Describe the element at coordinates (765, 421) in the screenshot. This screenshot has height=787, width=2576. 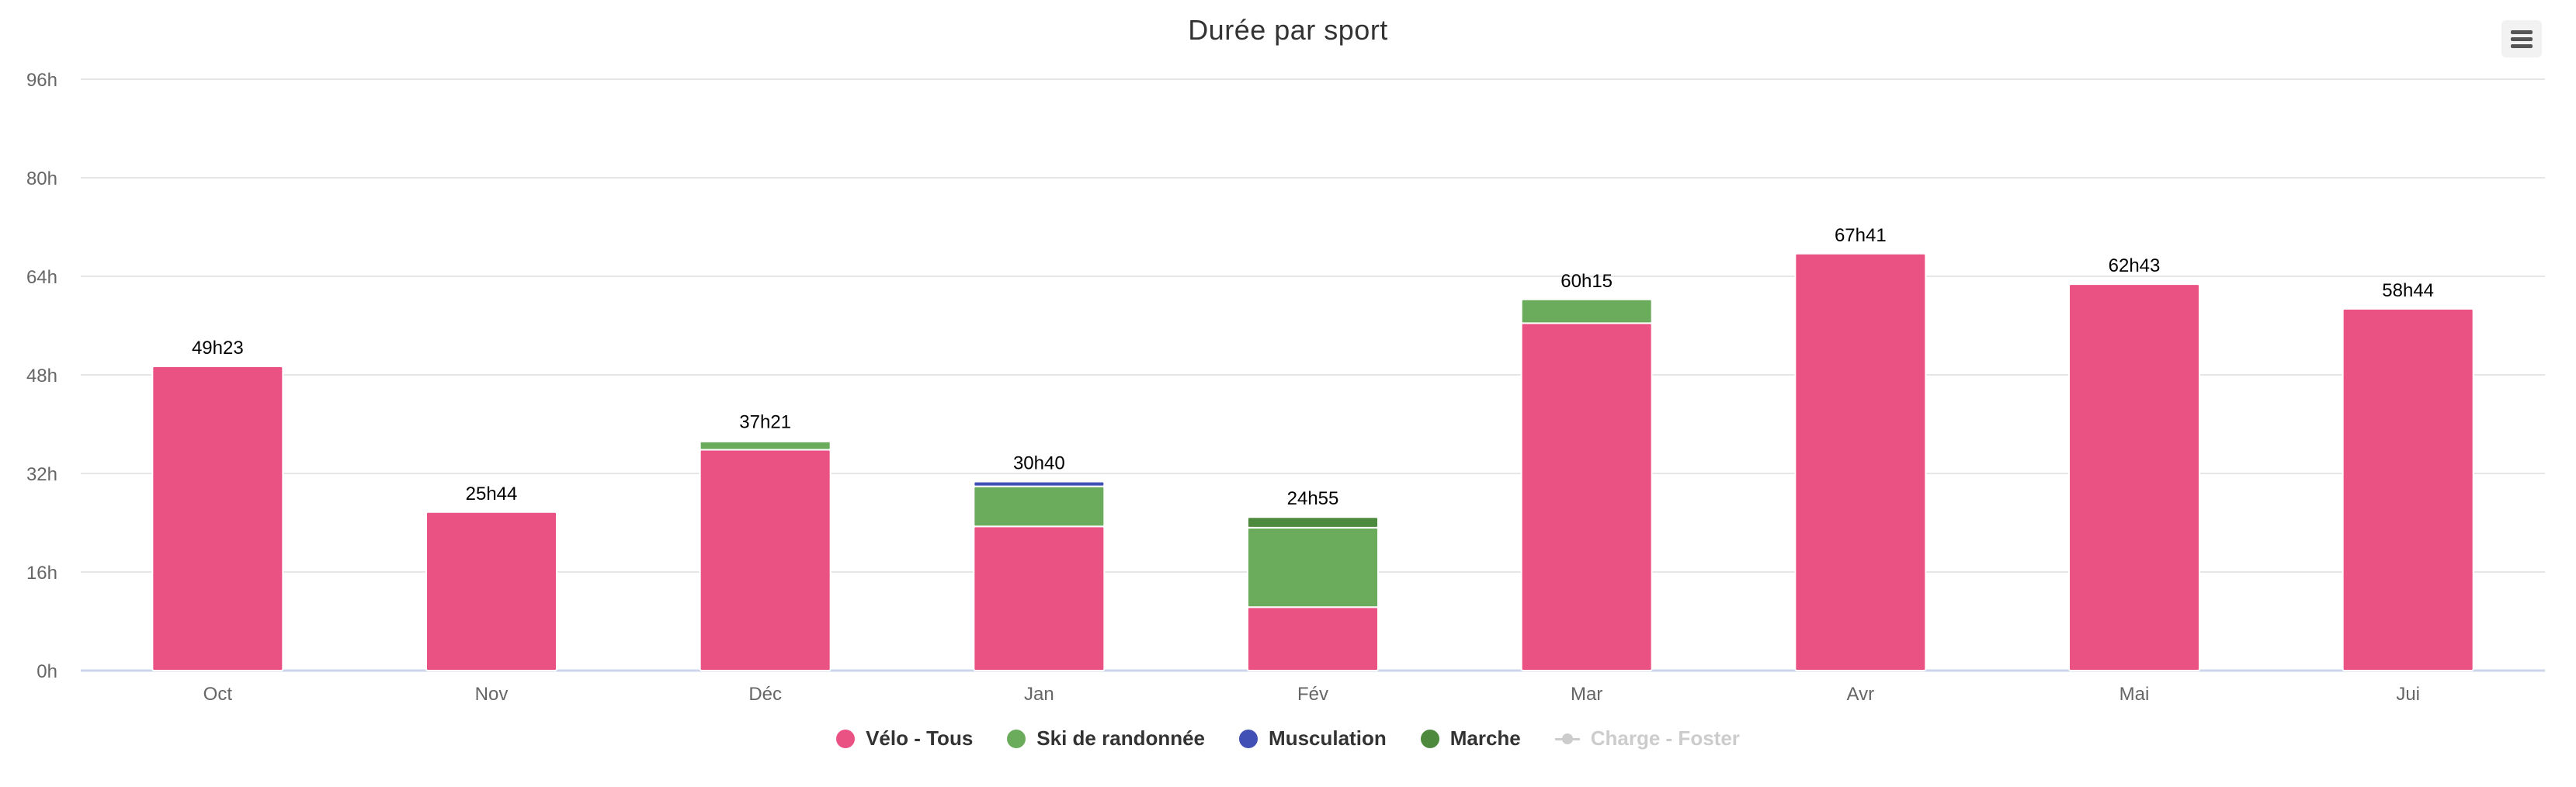
I see `data-label: 37h21` at that location.